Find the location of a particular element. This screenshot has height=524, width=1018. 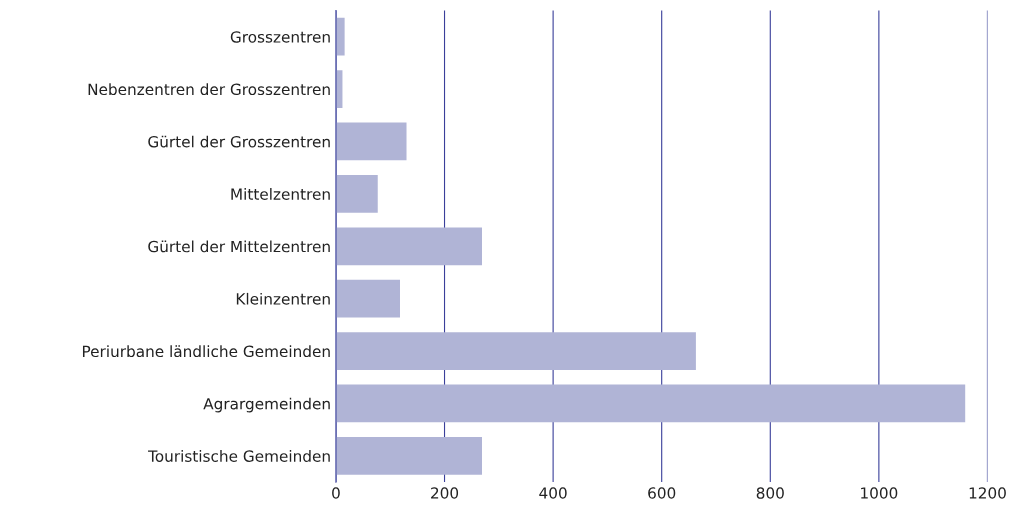

y-tick-label: Grosszentren is located at coordinates (280, 37).